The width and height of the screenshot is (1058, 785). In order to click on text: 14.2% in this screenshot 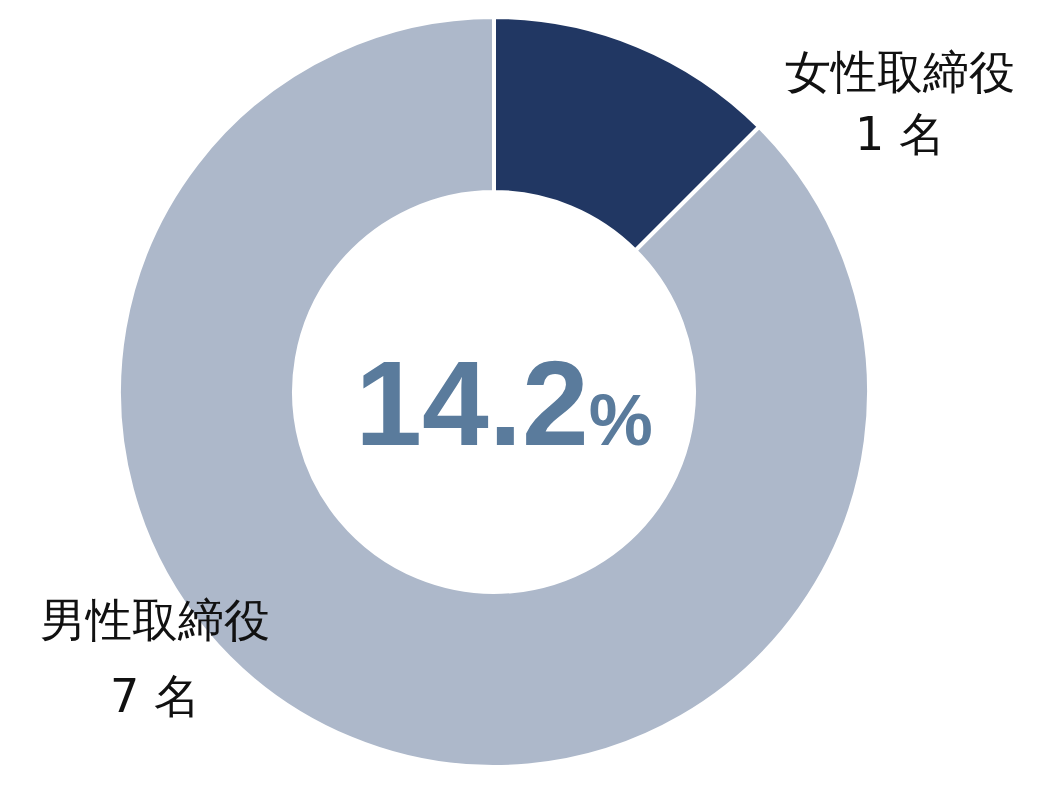, I will do `click(504, 403)`.